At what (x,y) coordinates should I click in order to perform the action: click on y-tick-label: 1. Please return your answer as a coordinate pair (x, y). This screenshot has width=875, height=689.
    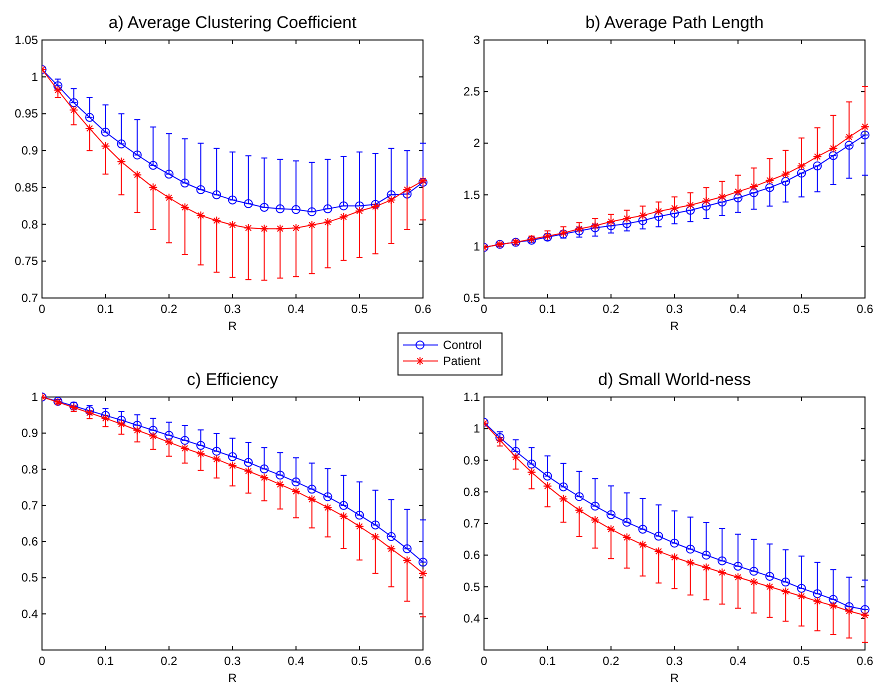
    Looking at the image, I should click on (34, 397).